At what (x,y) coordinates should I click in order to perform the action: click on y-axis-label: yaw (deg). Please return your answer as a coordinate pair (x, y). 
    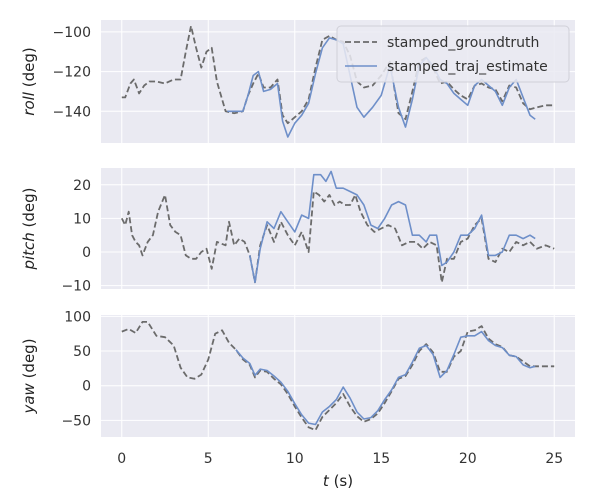
    Looking at the image, I should click on (29, 376).